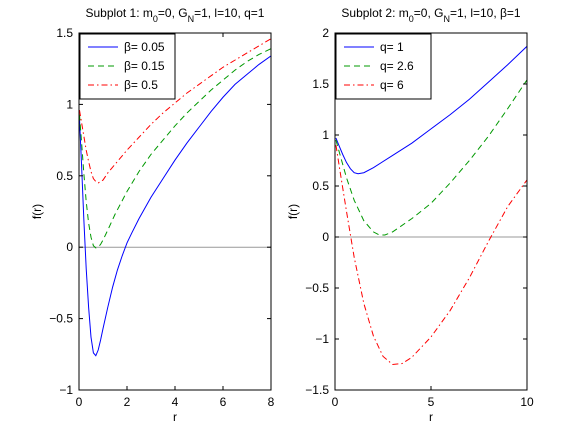 This screenshot has height=438, width=582. Describe the element at coordinates (141, 85) in the screenshot. I see `legend-label-3: β= 0.5` at that location.